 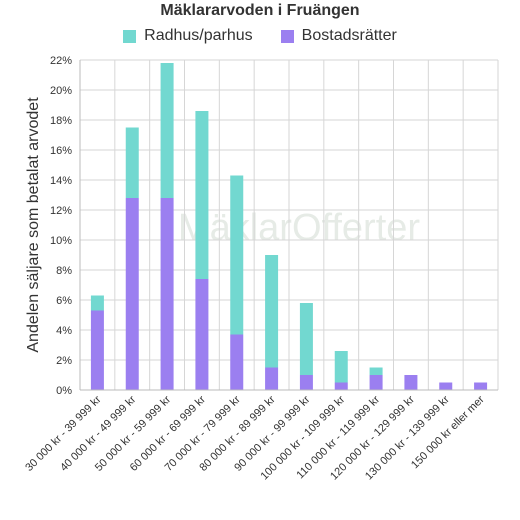 What do you see at coordinates (61, 241) in the screenshot?
I see `y-tick-label: 10%` at bounding box center [61, 241].